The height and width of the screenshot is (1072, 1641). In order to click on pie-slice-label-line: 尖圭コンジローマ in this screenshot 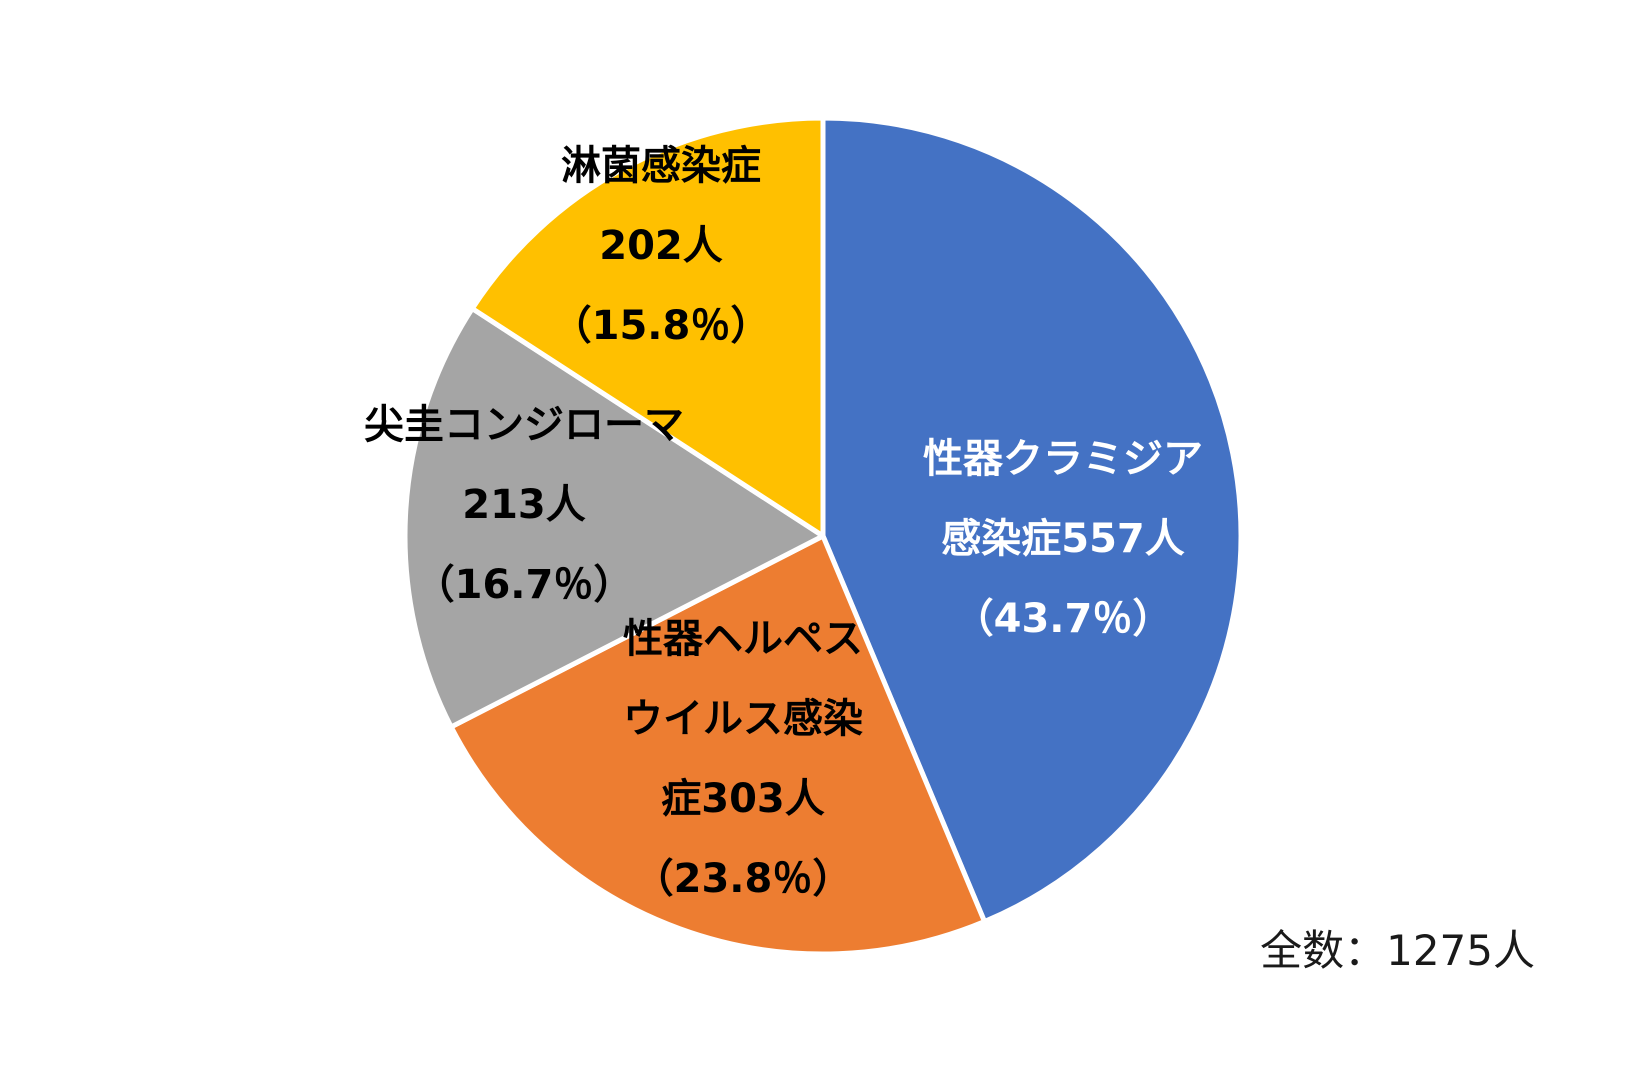, I will do `click(524, 425)`.